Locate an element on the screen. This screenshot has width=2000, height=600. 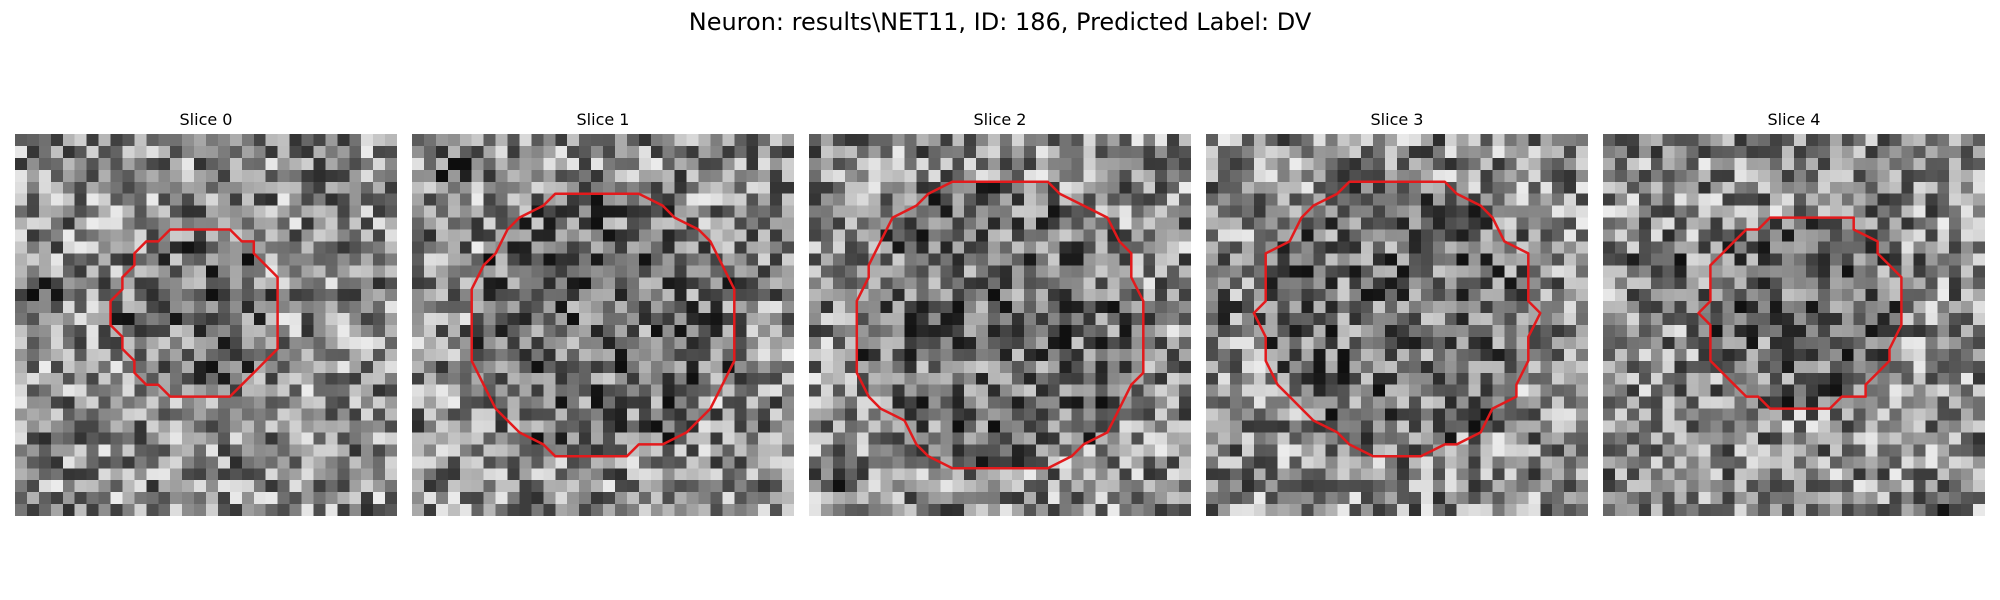
slice-panel-1: Slice 1 is located at coordinates (603, 315).